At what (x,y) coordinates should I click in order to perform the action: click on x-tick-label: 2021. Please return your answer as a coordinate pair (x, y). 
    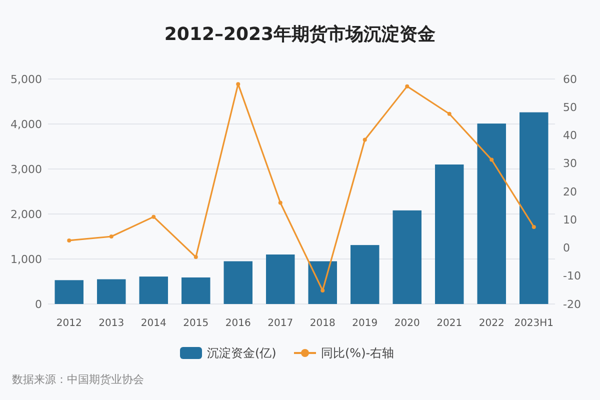
    Looking at the image, I should click on (449, 323).